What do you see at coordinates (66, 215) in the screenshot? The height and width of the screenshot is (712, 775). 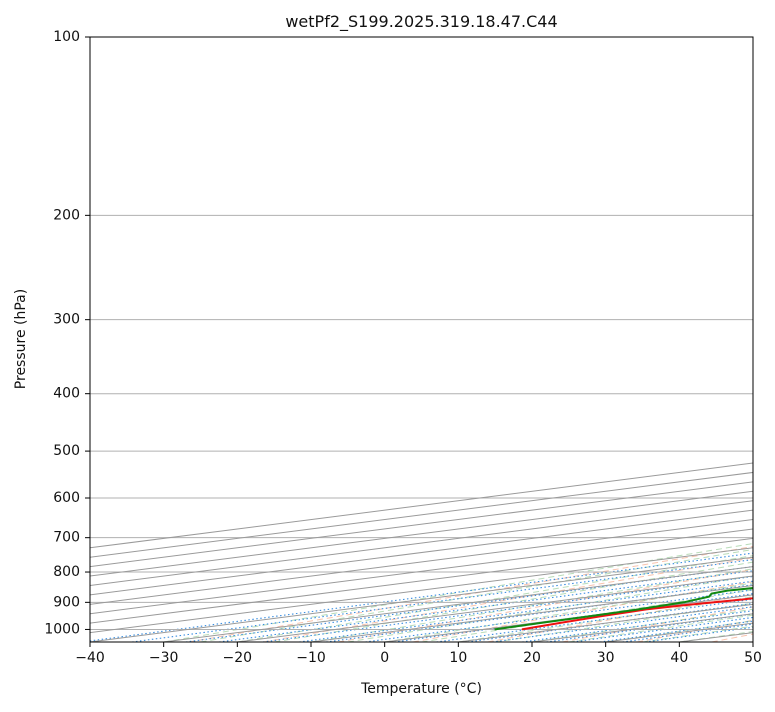 I see `y-tick-label: 200` at bounding box center [66, 215].